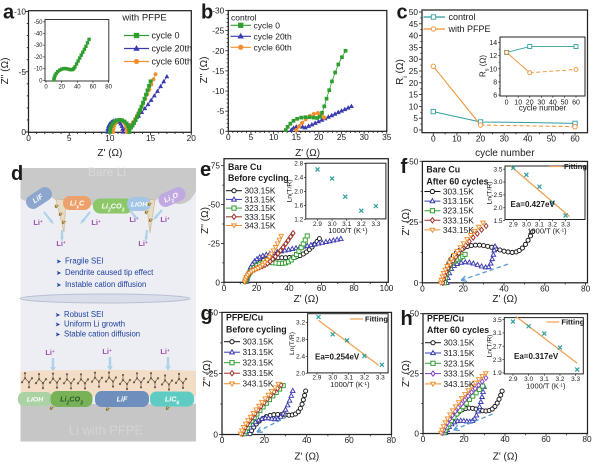  I want to click on svg-text: 1.9, so click(497, 373).